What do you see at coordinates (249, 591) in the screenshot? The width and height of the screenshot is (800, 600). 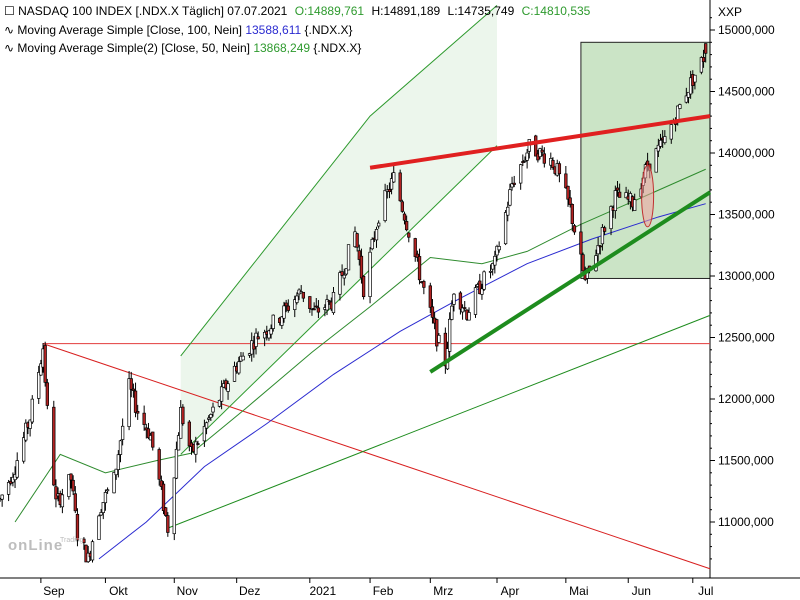 I see `x-tick-label: Dez` at bounding box center [249, 591].